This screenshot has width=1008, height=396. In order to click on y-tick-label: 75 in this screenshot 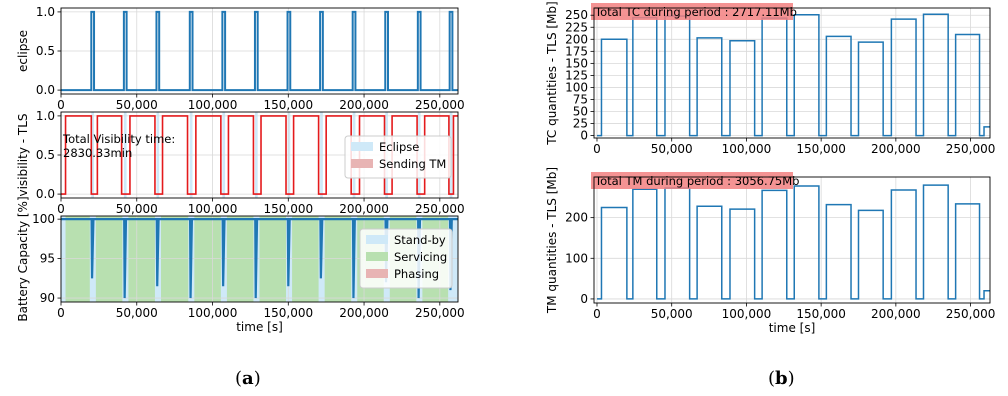, I will do `click(580, 99)`.